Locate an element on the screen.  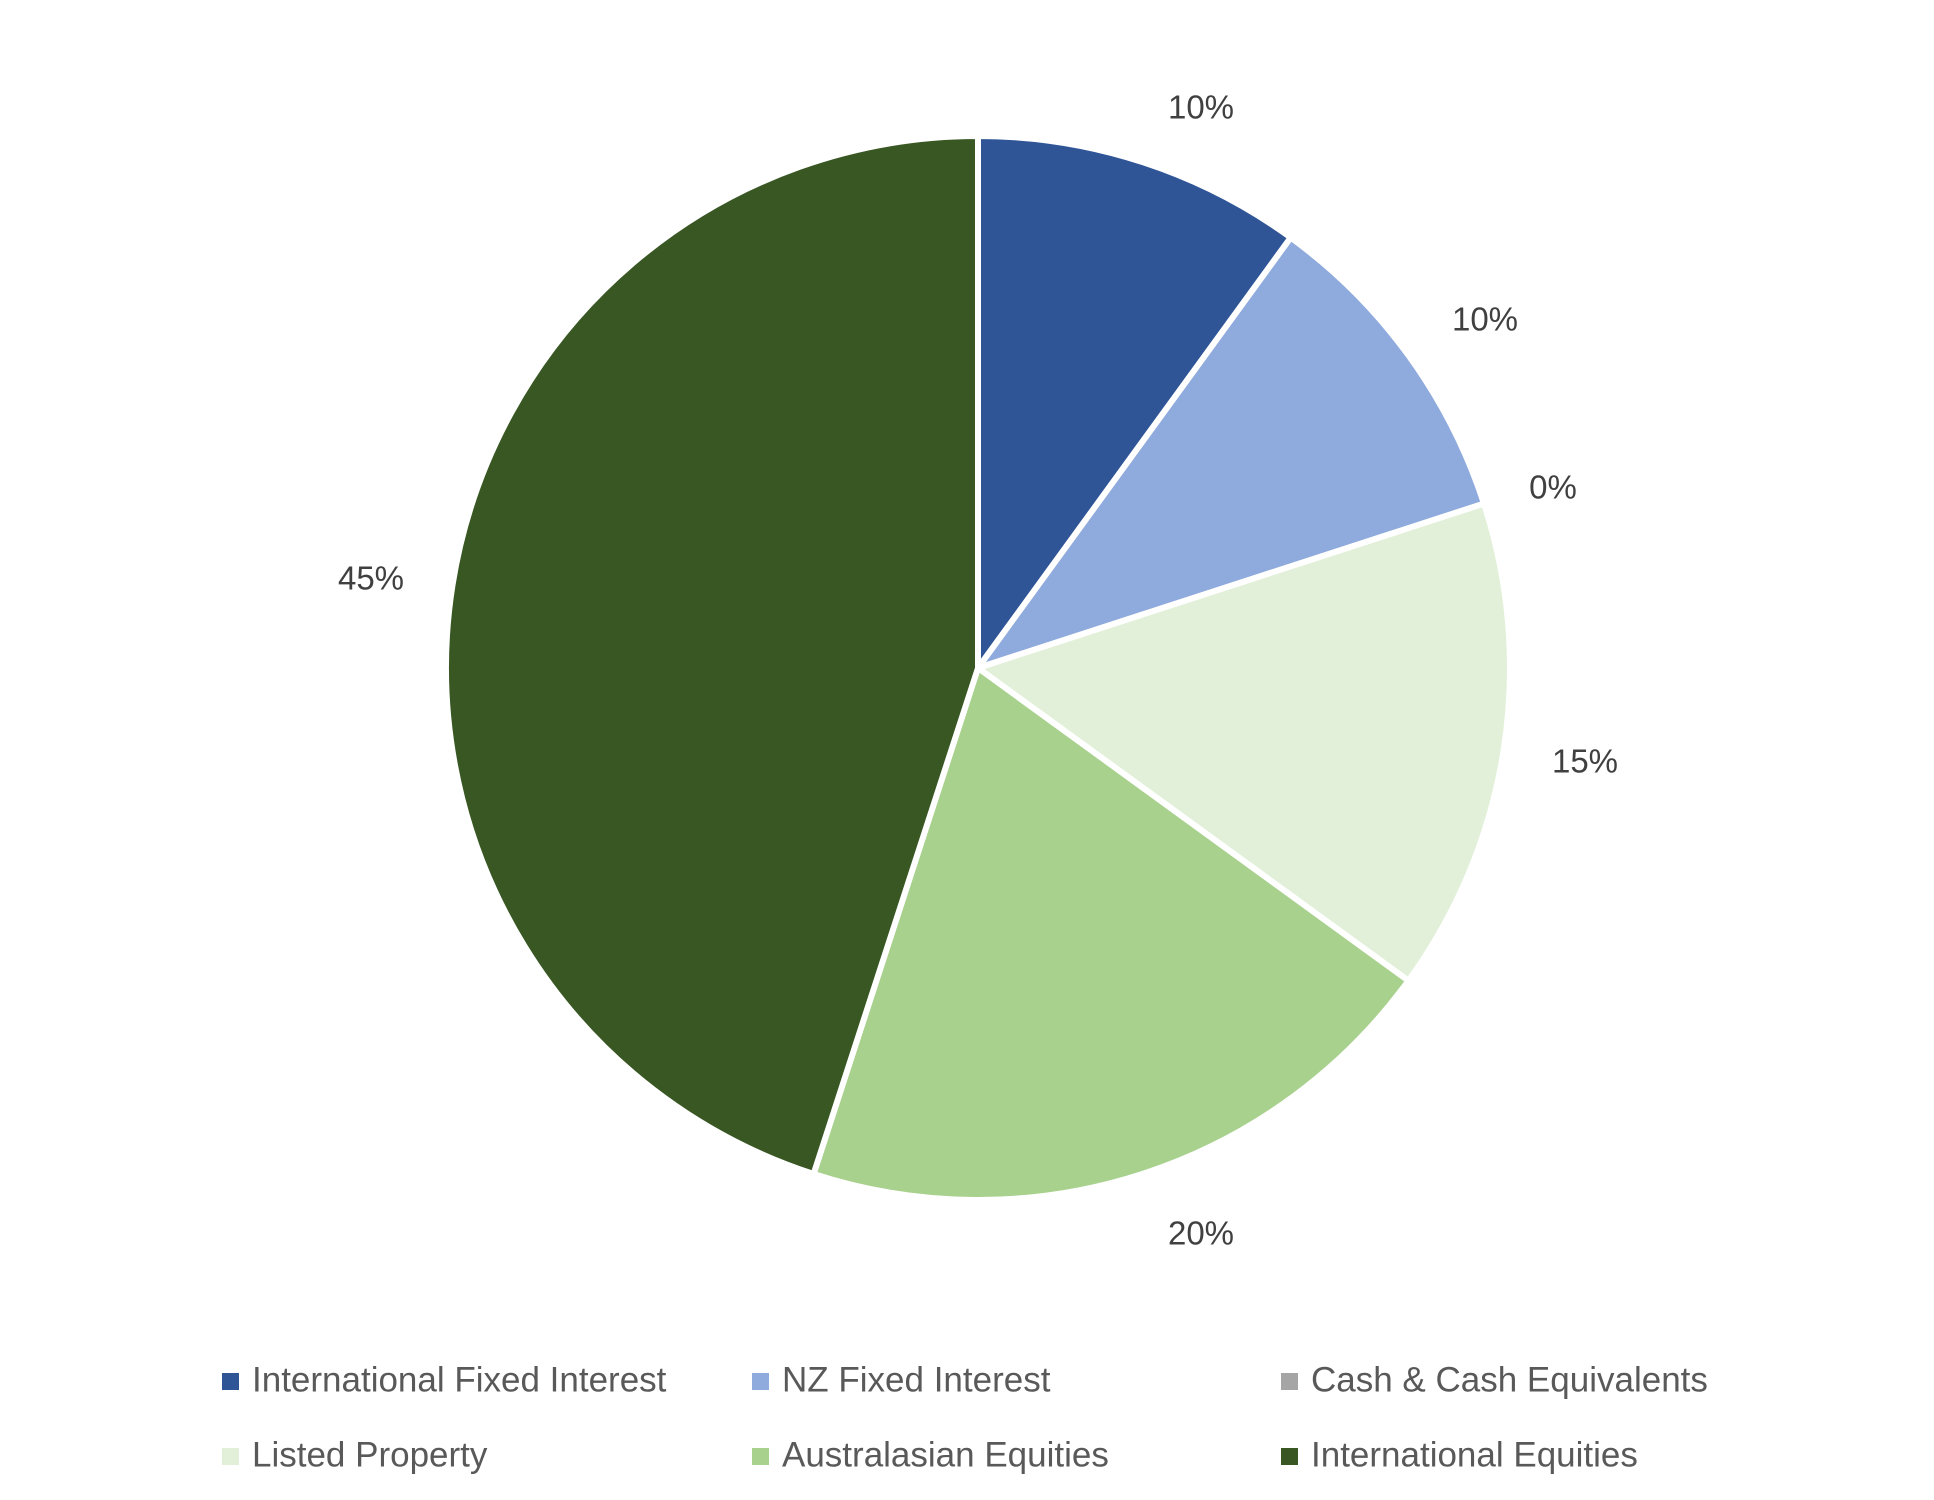
legend-item-international-fixed-interest: International Fixed Interest is located at coordinates (444, 1379).